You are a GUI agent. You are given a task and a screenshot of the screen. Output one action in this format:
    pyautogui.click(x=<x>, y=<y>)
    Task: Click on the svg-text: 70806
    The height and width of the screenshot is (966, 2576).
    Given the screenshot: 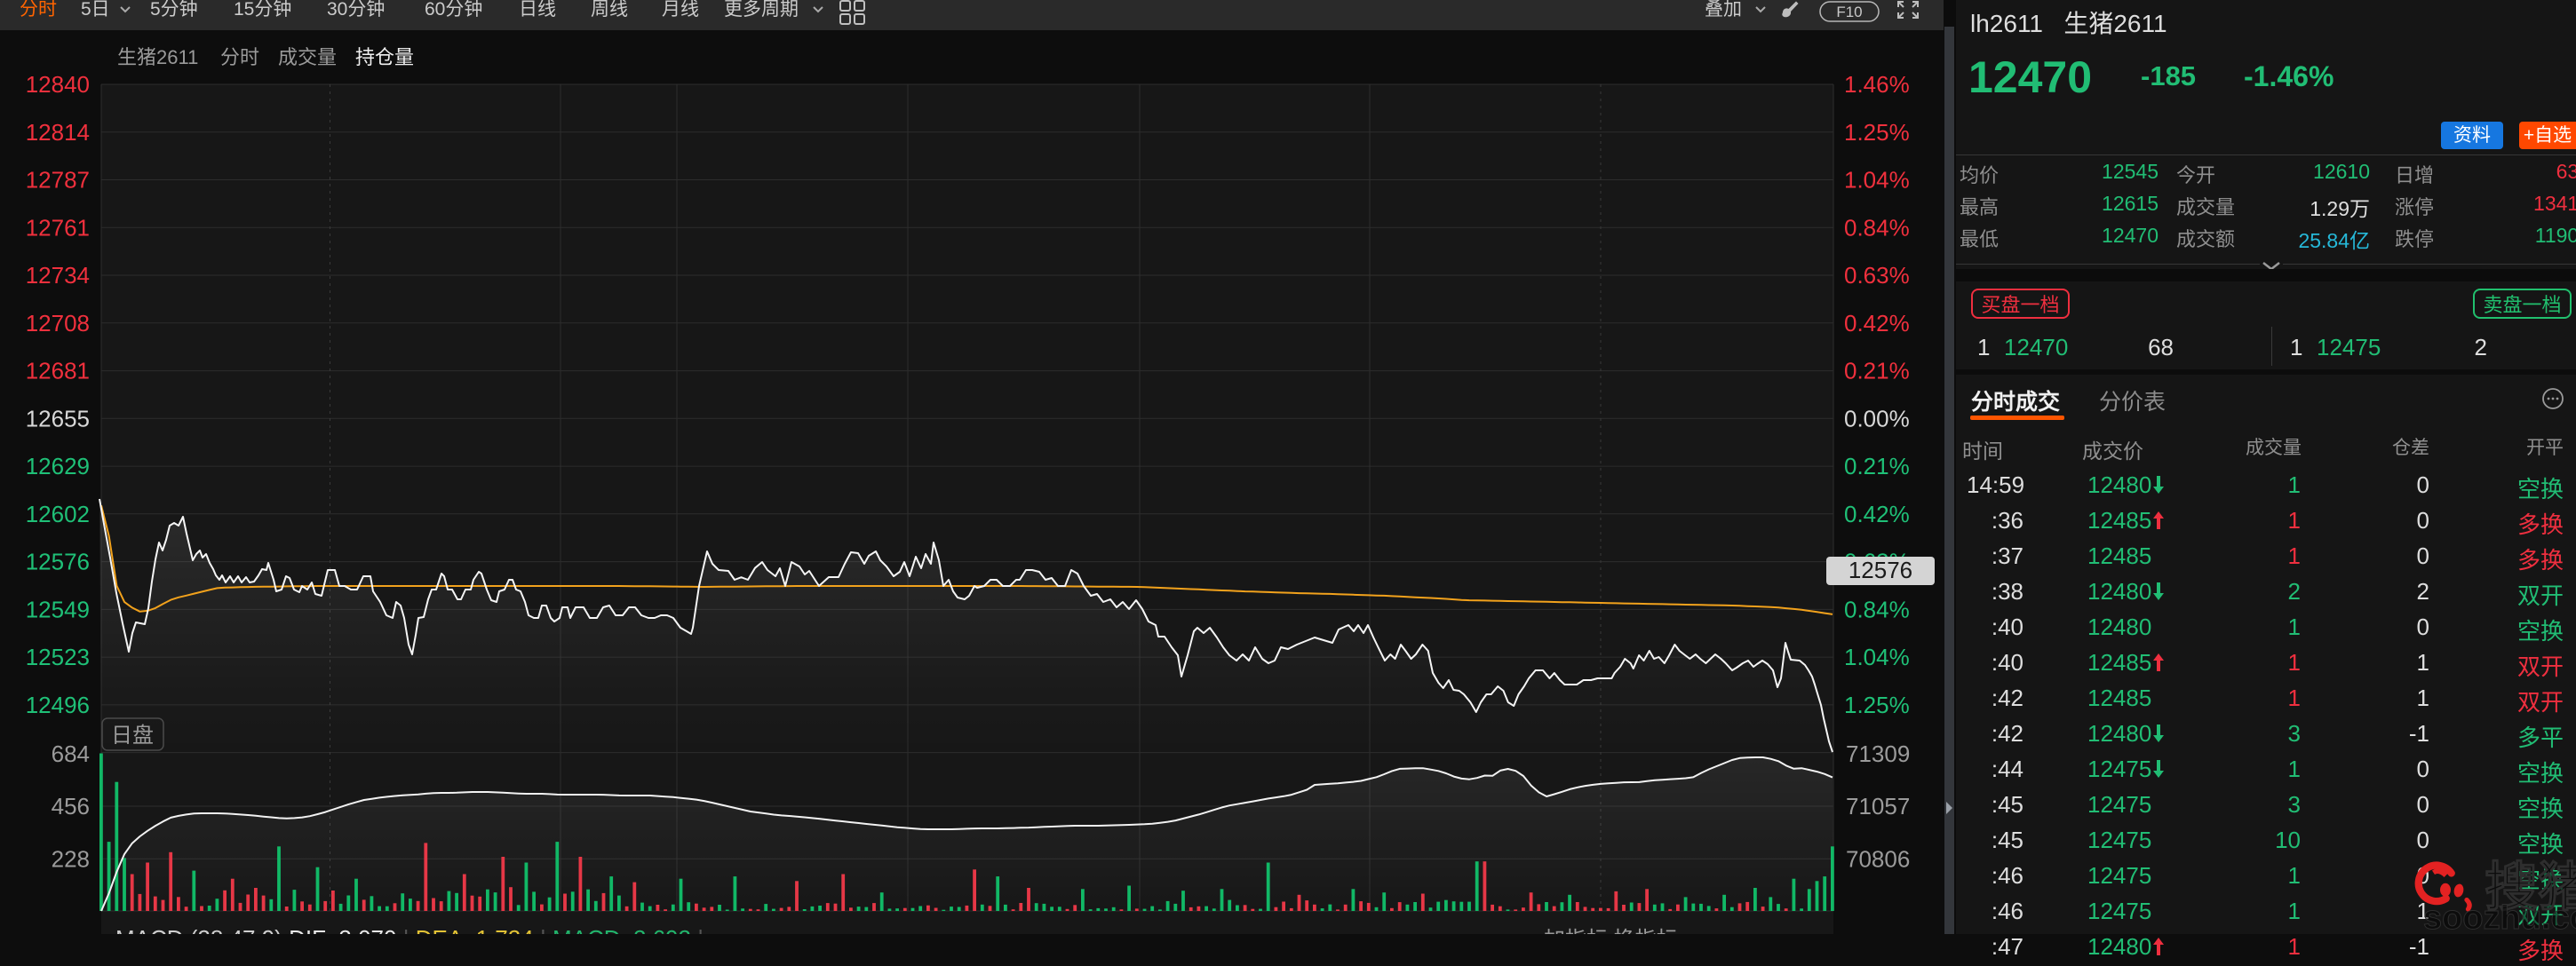 What is the action you would take?
    pyautogui.click(x=1878, y=858)
    